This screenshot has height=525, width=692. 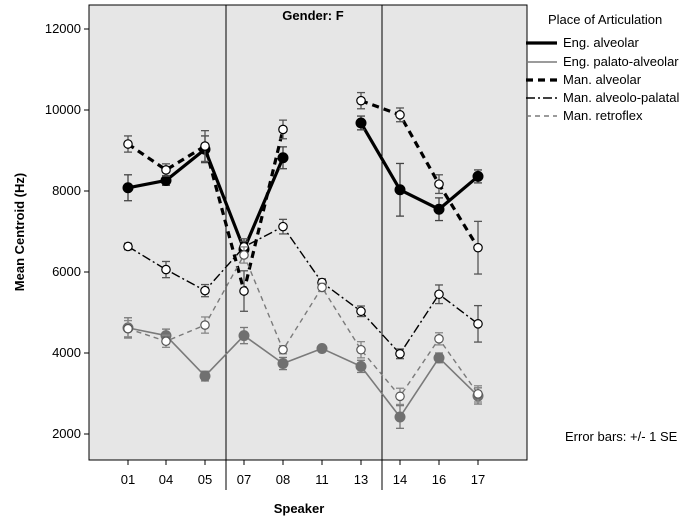 I want to click on legend-title: Place of Articulation, so click(x=605, y=19).